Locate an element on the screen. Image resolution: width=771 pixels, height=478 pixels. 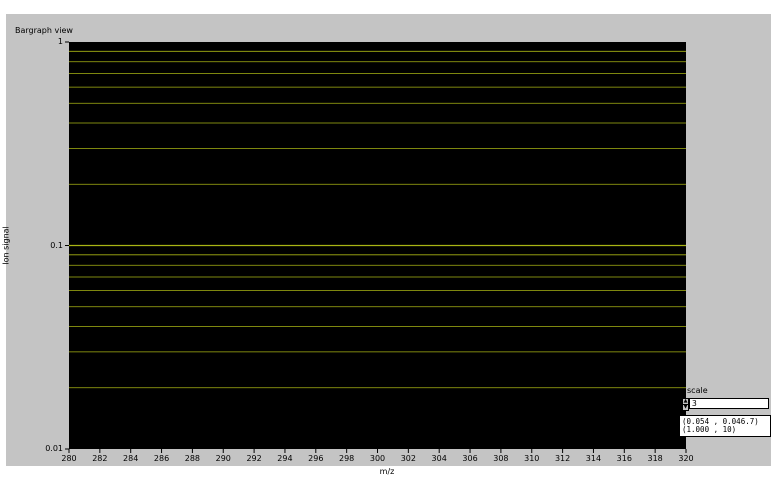
x-tick-label: 288 is located at coordinates (192, 458).